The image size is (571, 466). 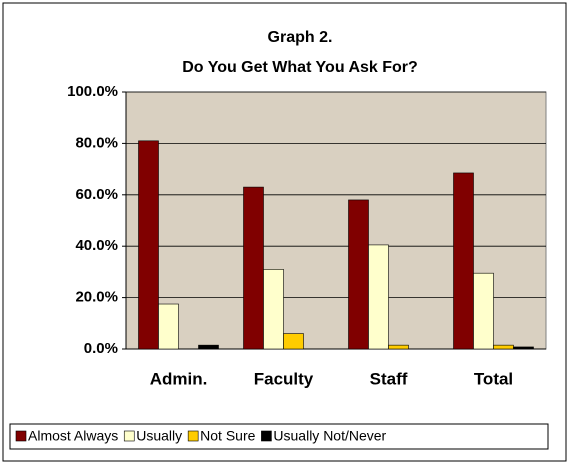 I want to click on x-tick-label: Faculty, so click(x=284, y=378).